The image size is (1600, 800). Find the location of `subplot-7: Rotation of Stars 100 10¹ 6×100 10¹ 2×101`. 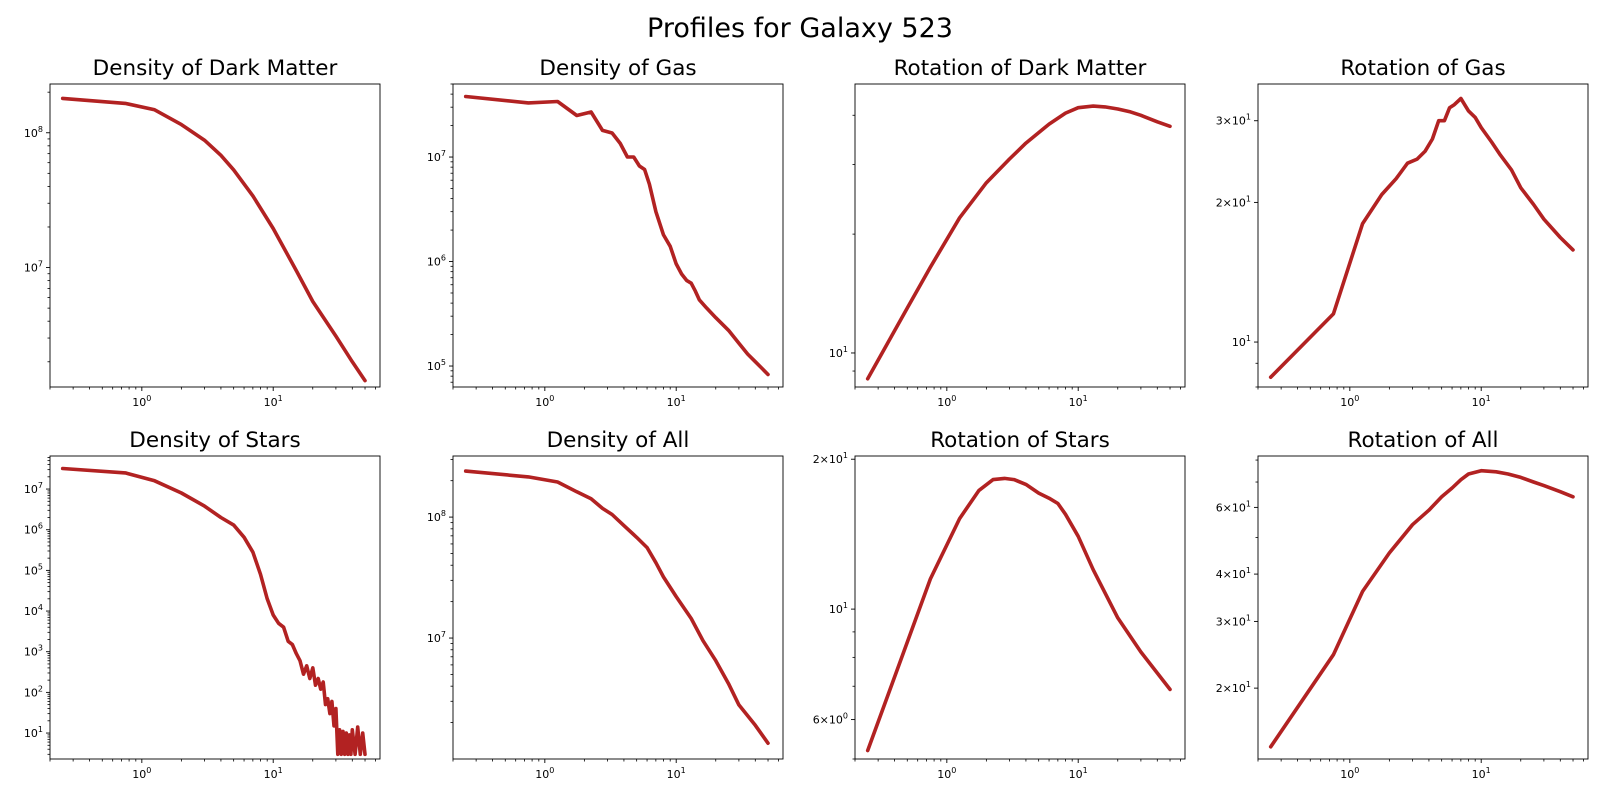

subplot-7: Rotation of Stars 100 10¹ 6×100 10¹ 2×101 is located at coordinates (999, 604).